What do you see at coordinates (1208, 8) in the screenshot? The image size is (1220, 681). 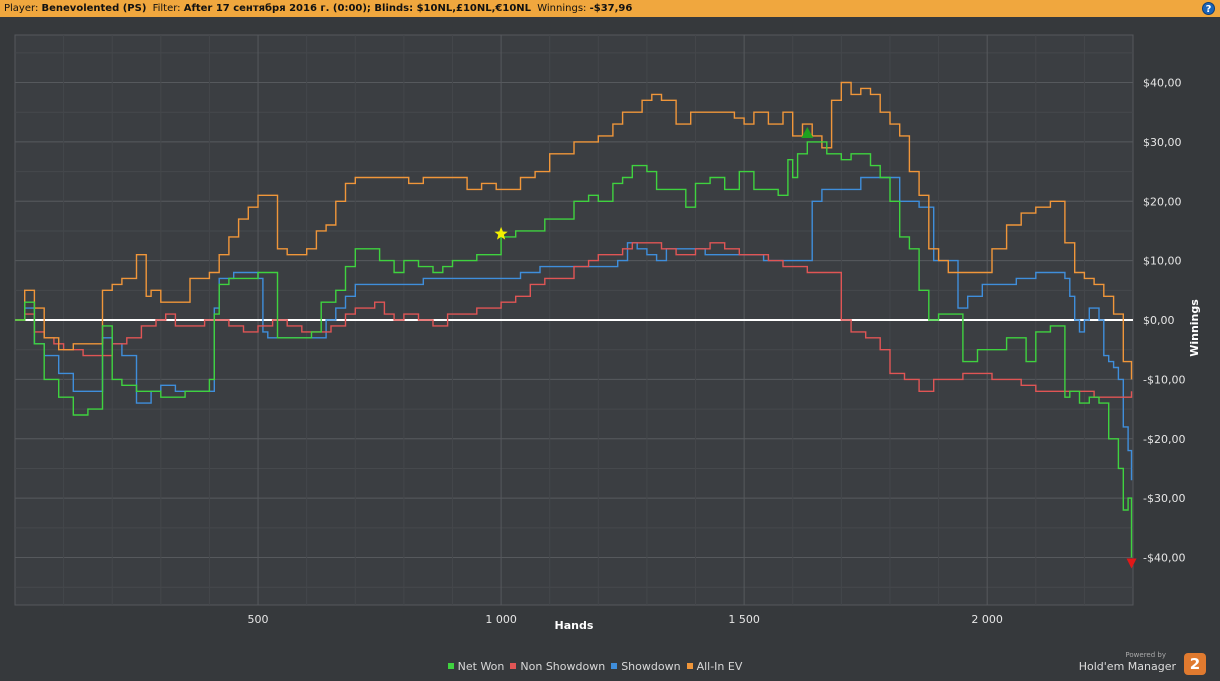 I see `help-icon: ?` at bounding box center [1208, 8].